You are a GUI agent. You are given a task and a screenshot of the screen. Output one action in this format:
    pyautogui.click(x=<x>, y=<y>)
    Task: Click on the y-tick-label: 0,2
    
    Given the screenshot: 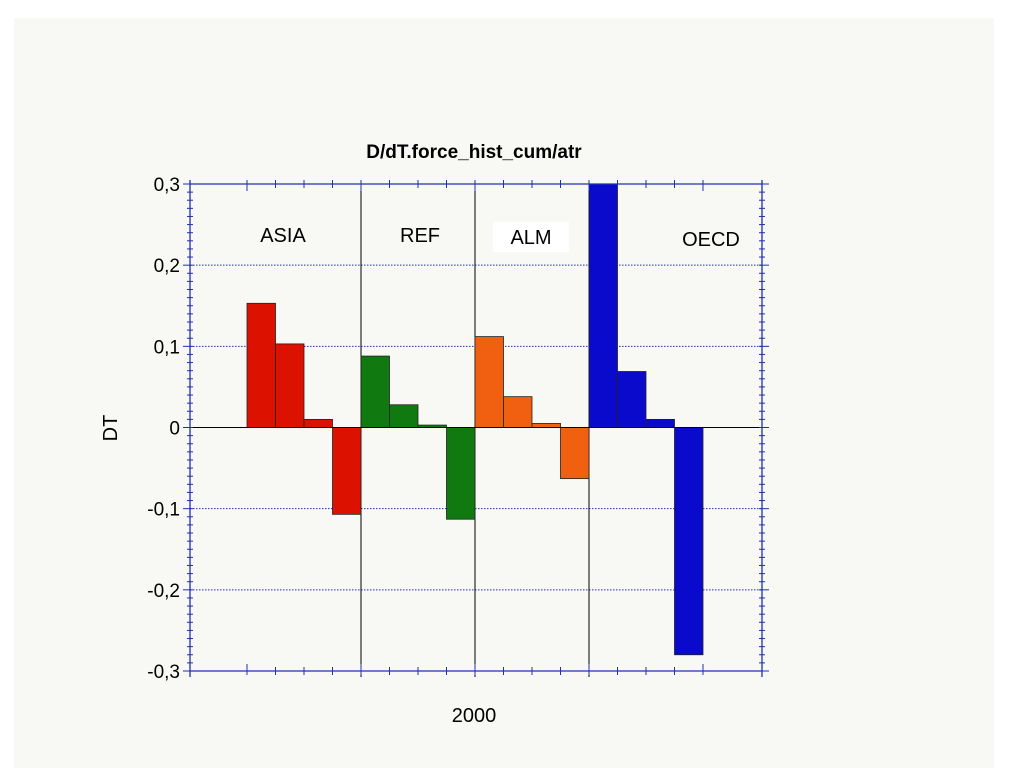 What is the action you would take?
    pyautogui.click(x=167, y=266)
    